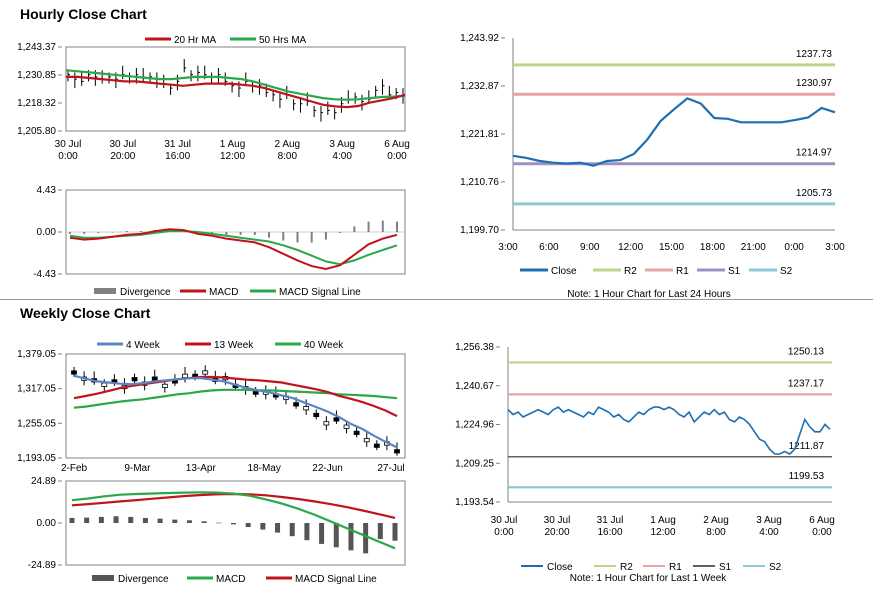  I want to click on weekly-price-x-tick: 2-Feb, so click(74, 468).